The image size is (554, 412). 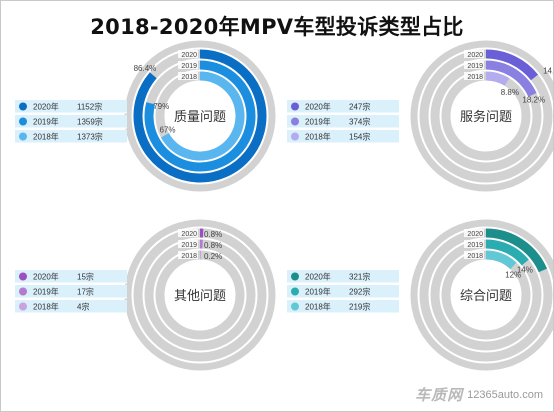 I want to click on legend: 2020年 1152宗 2019年 1359宗 2018年 1373宗, so click(x=71, y=122).